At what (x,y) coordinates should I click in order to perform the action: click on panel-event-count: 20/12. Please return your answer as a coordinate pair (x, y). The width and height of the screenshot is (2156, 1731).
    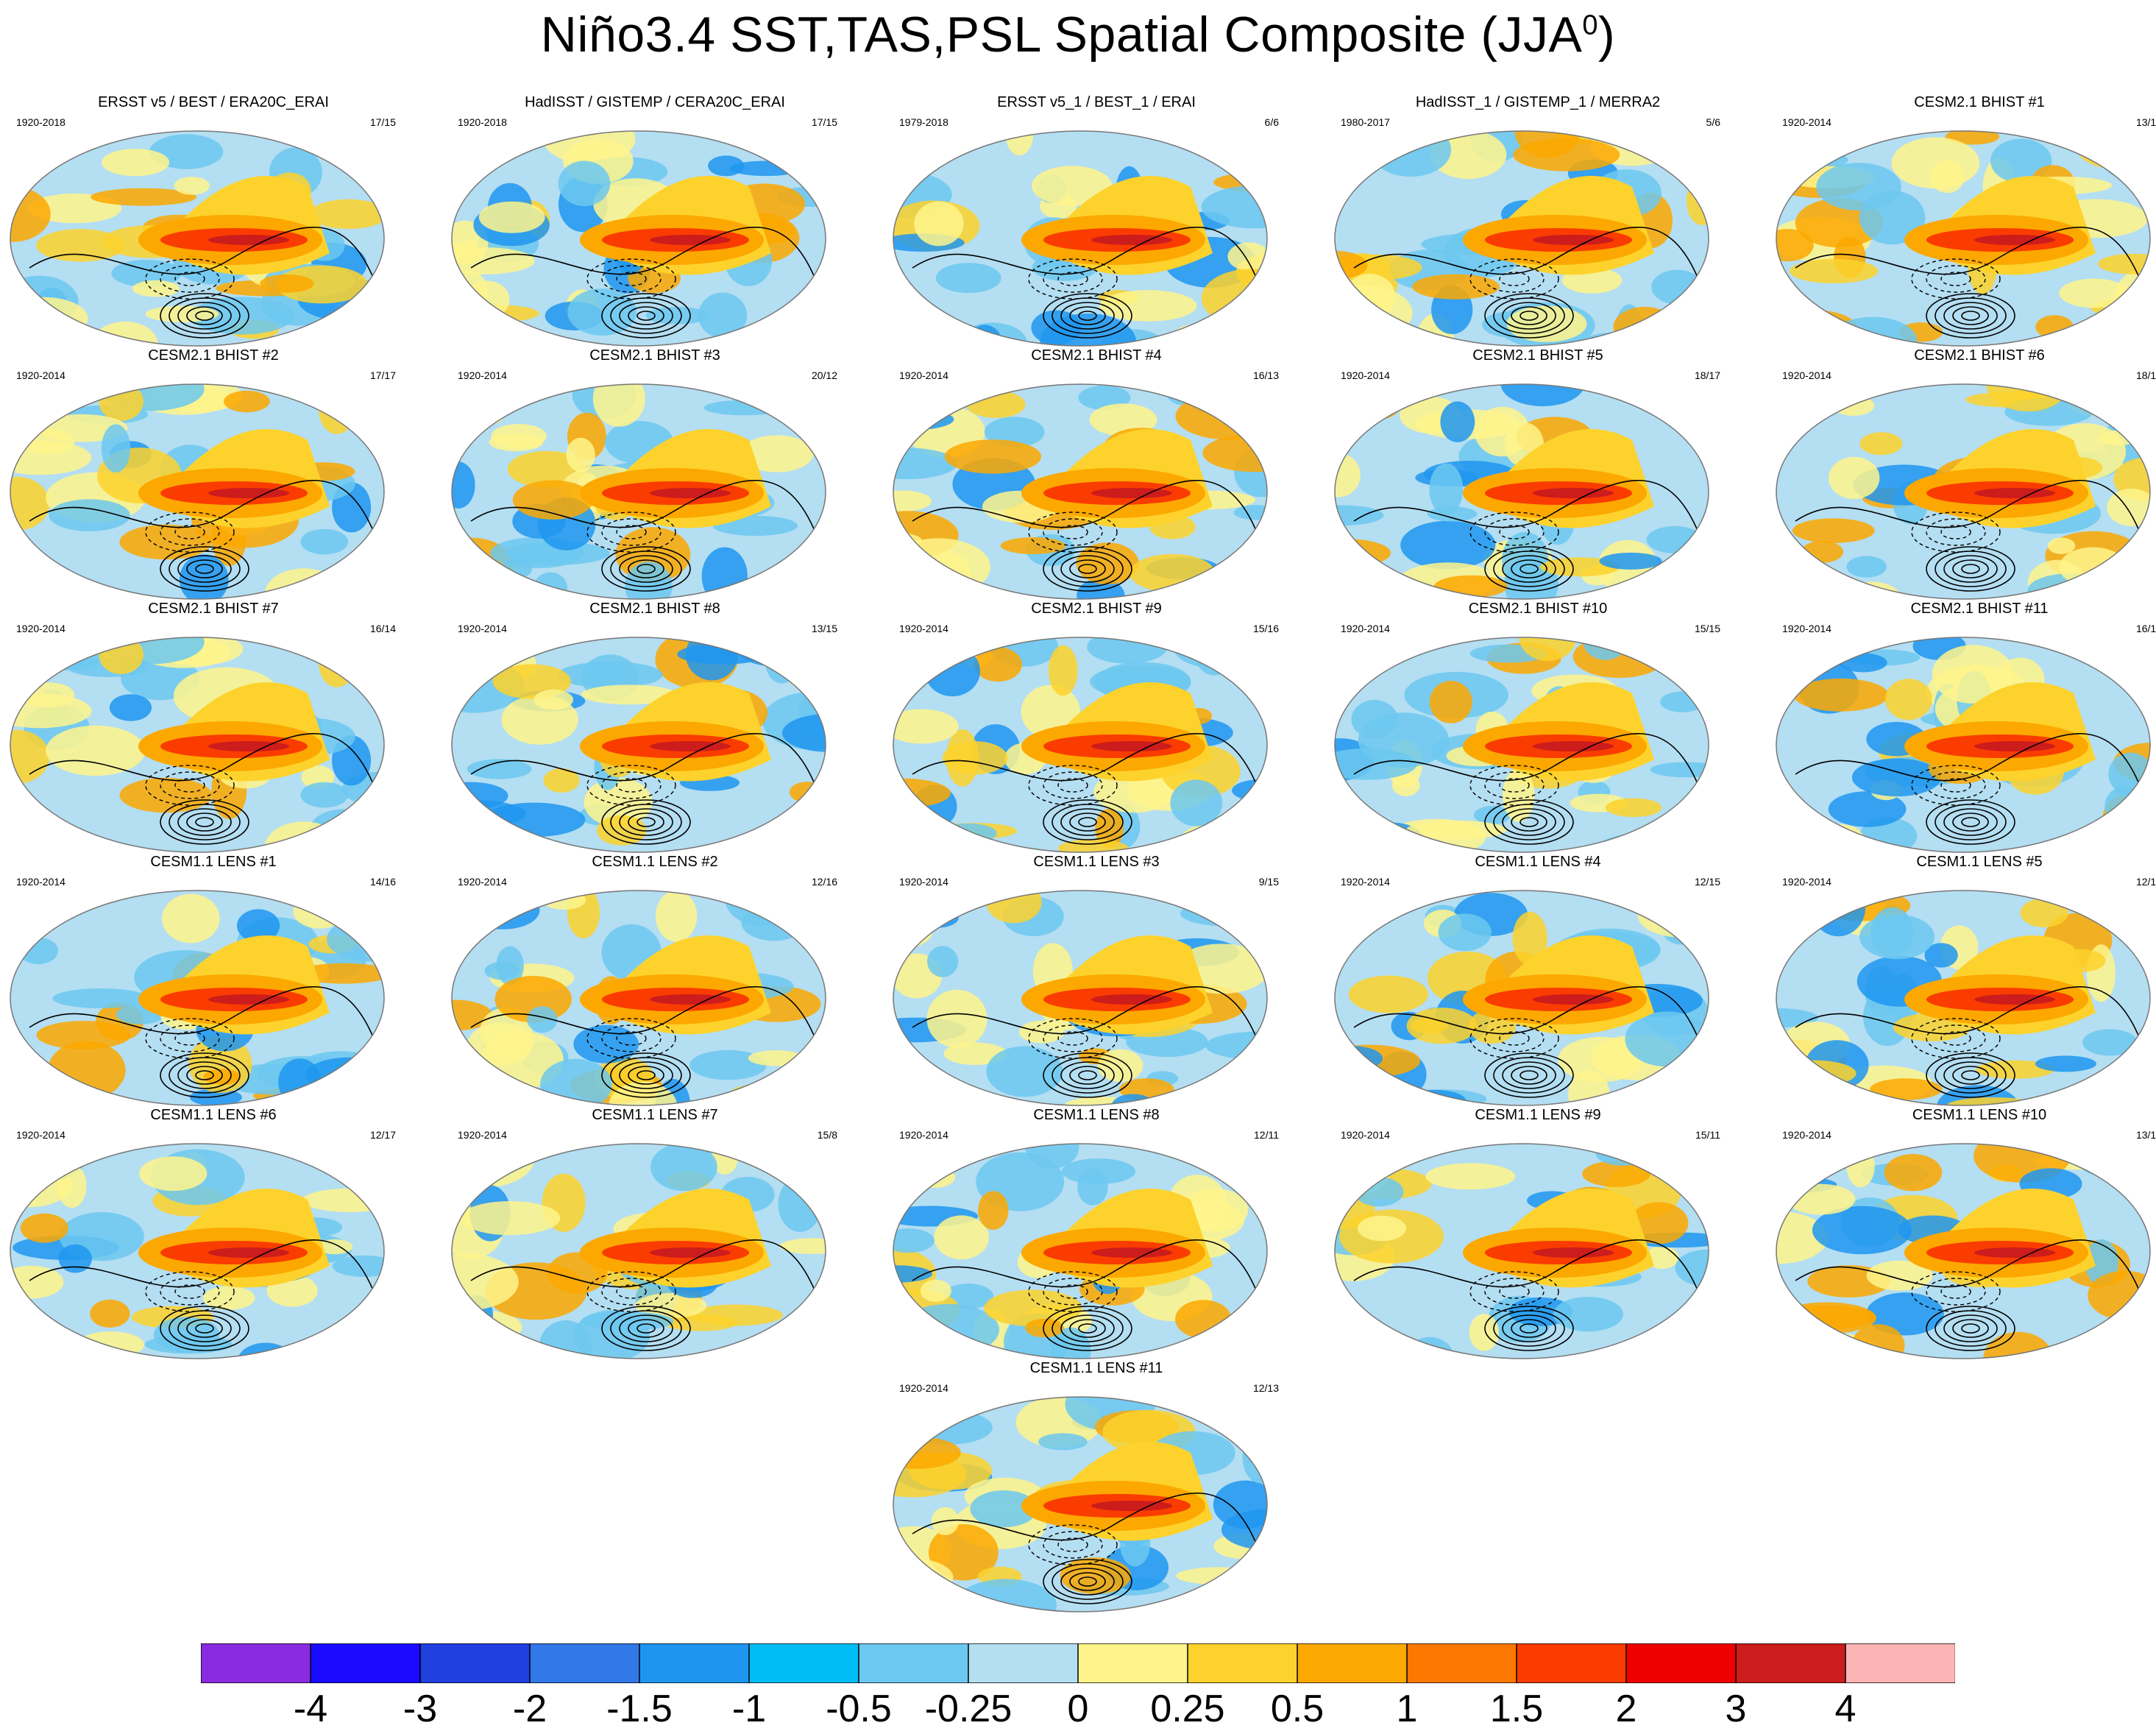
    Looking at the image, I should click on (824, 375).